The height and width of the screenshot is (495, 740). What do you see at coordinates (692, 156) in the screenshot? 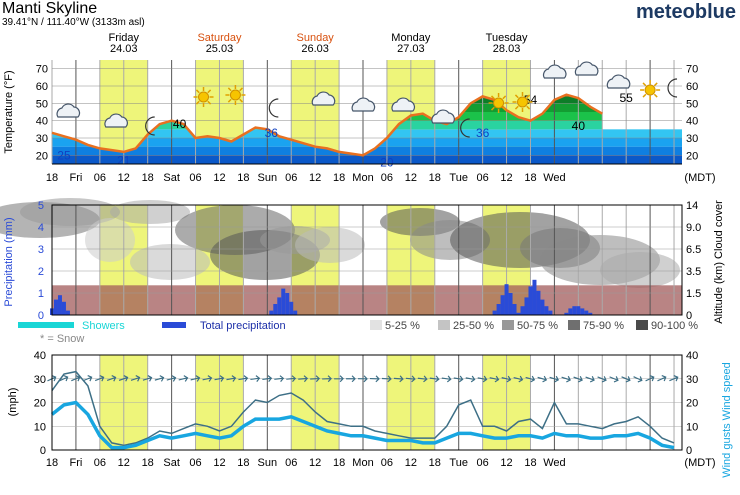
I see `temp-ytick-right: 20` at bounding box center [692, 156].